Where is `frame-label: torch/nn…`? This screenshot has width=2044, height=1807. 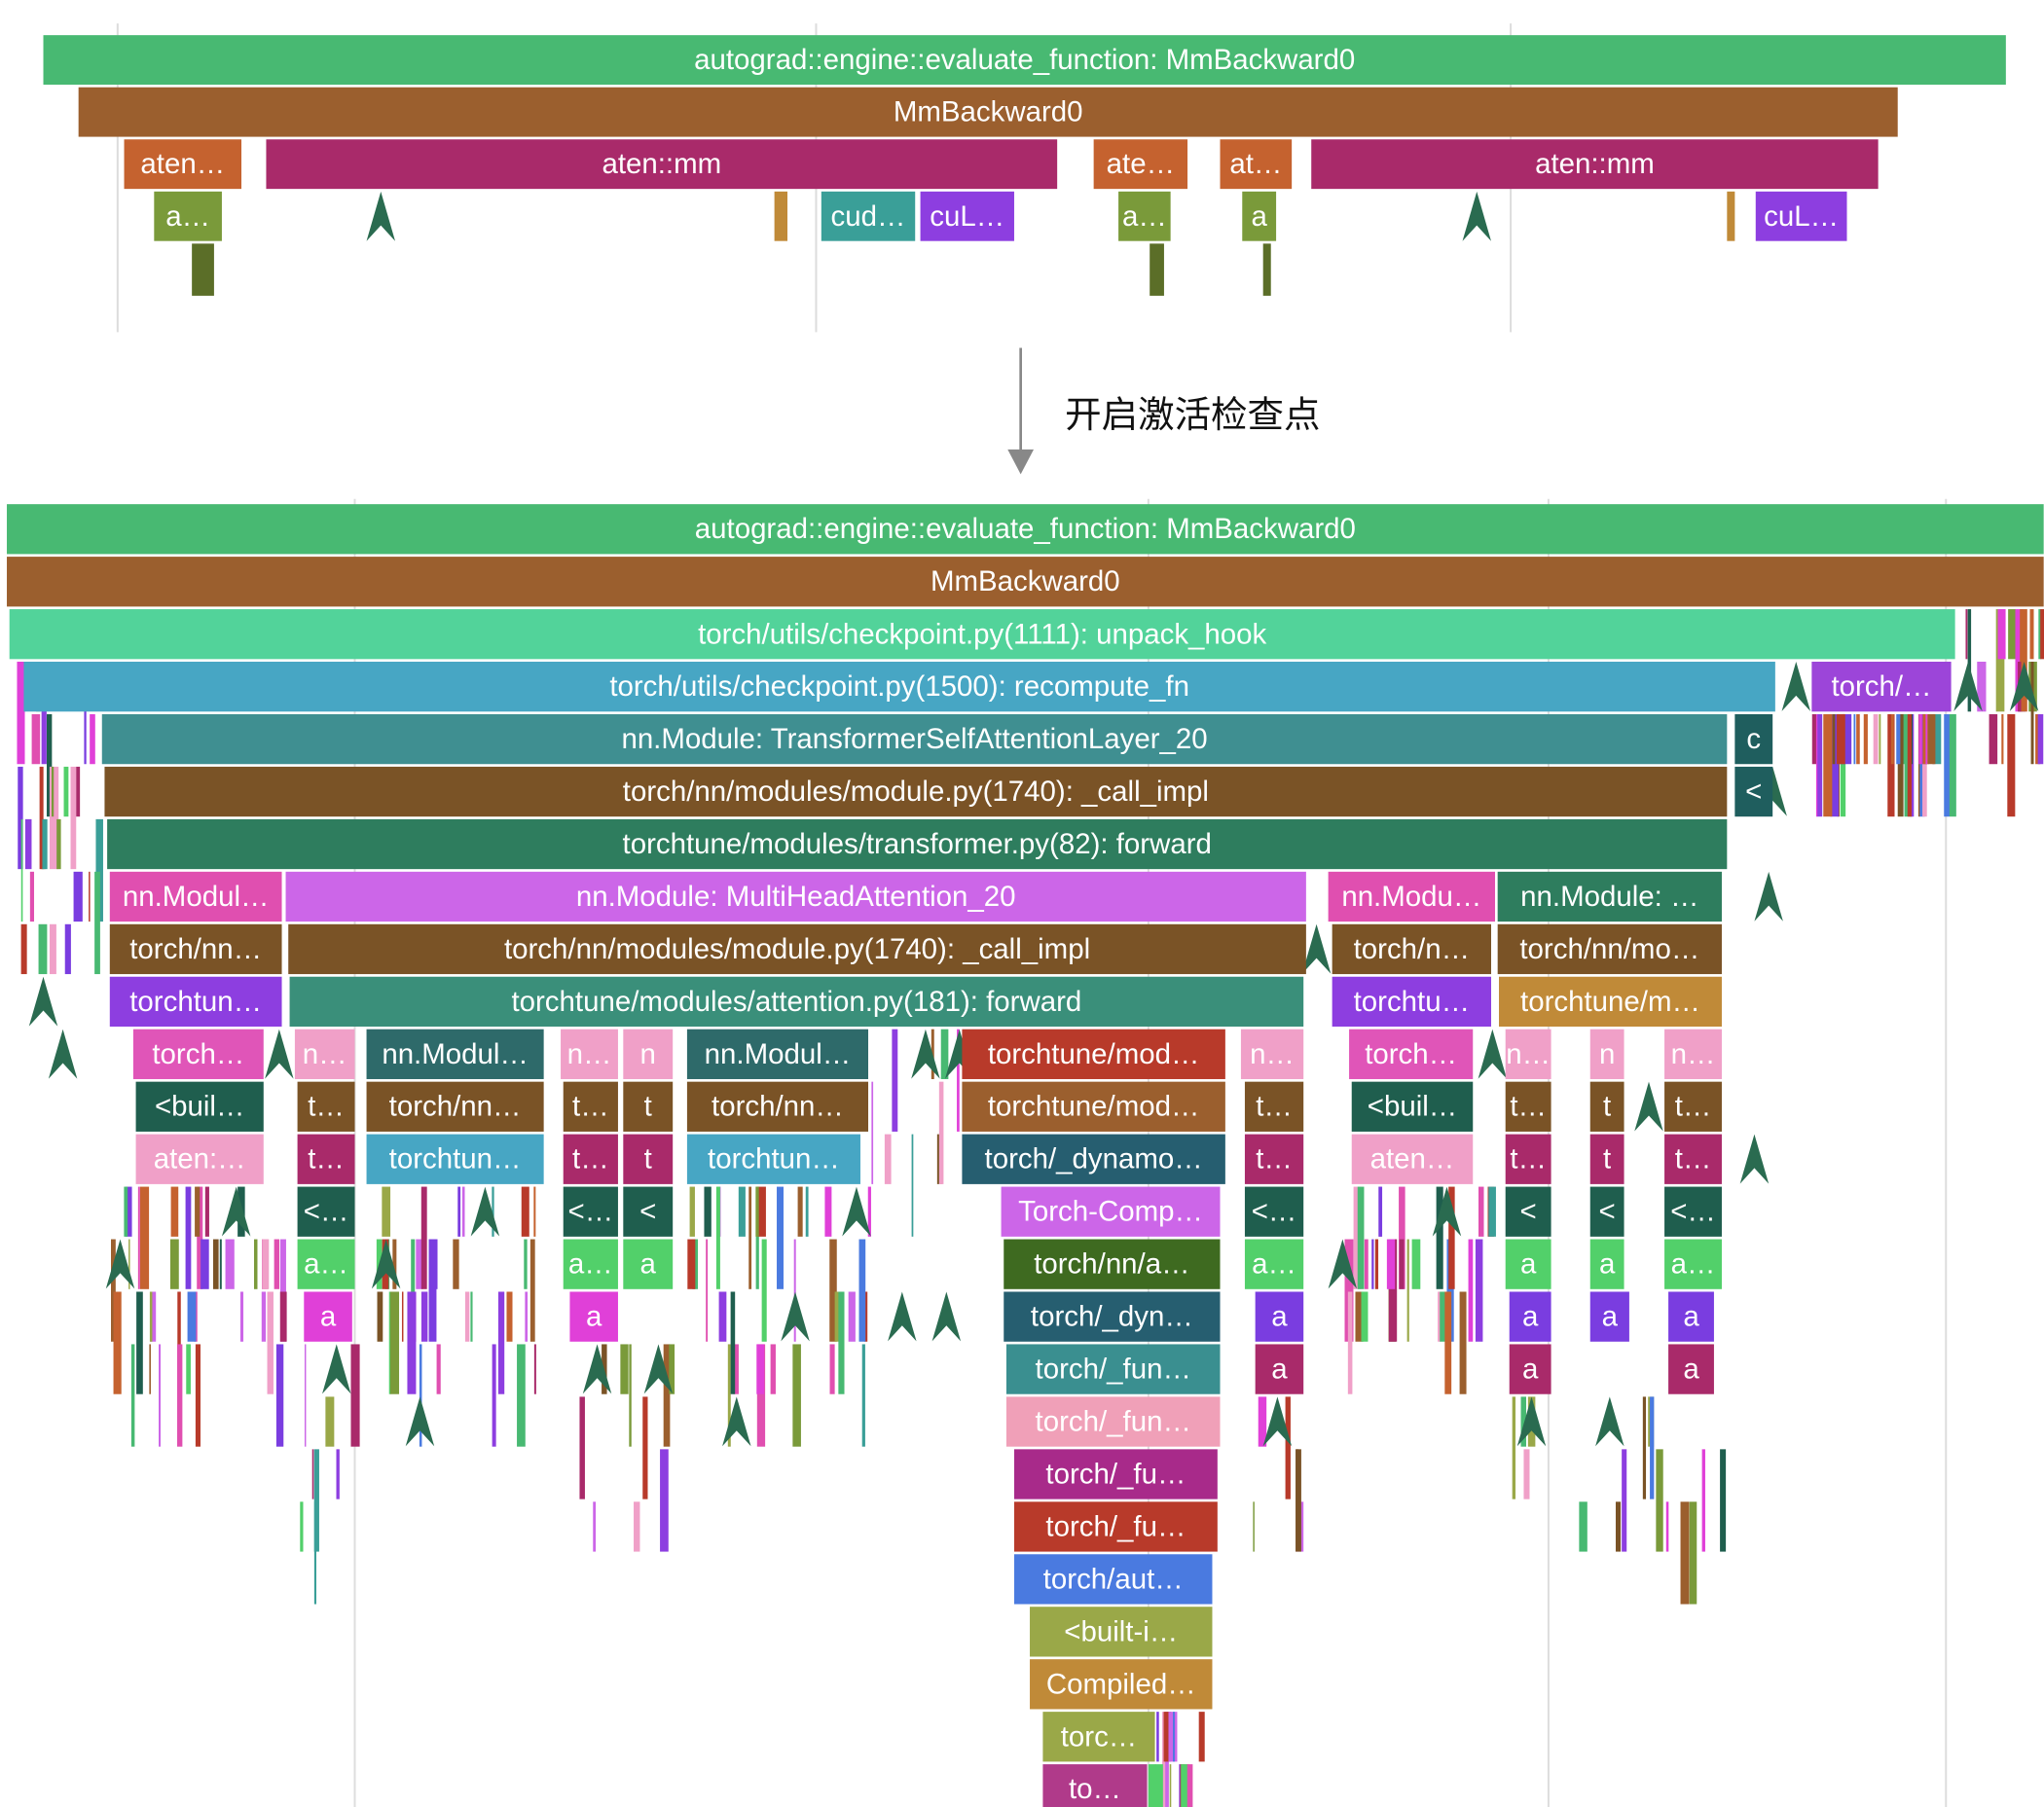 frame-label: torch/nn… is located at coordinates (456, 1107).